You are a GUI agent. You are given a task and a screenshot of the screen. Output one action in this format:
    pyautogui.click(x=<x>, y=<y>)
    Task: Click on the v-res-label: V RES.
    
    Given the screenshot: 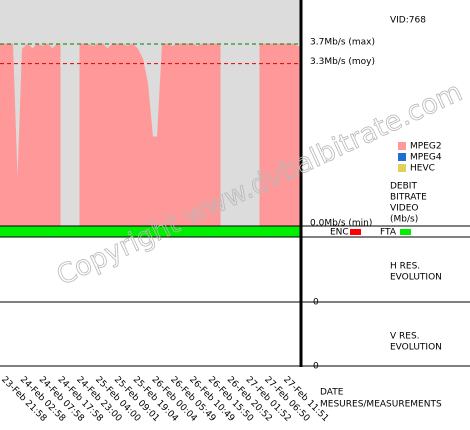 What is the action you would take?
    pyautogui.click(x=405, y=337)
    